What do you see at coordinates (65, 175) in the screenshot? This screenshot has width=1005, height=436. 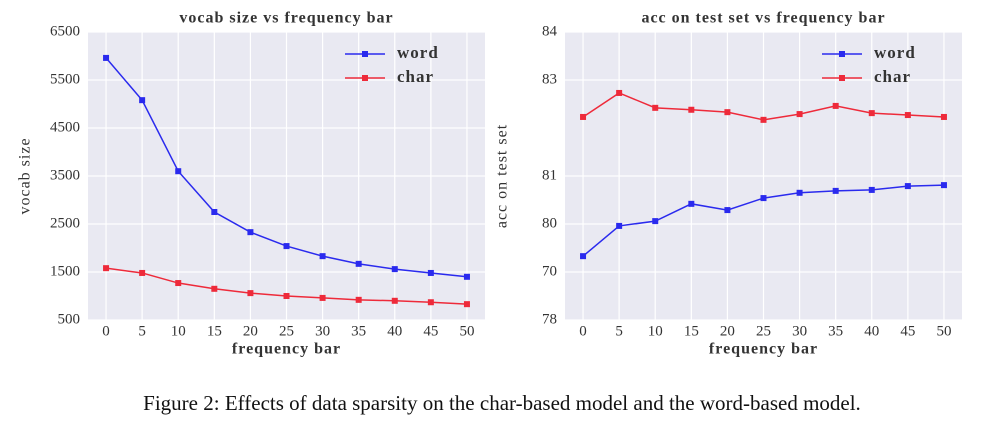 I see `y-tick-label: 3500` at bounding box center [65, 175].